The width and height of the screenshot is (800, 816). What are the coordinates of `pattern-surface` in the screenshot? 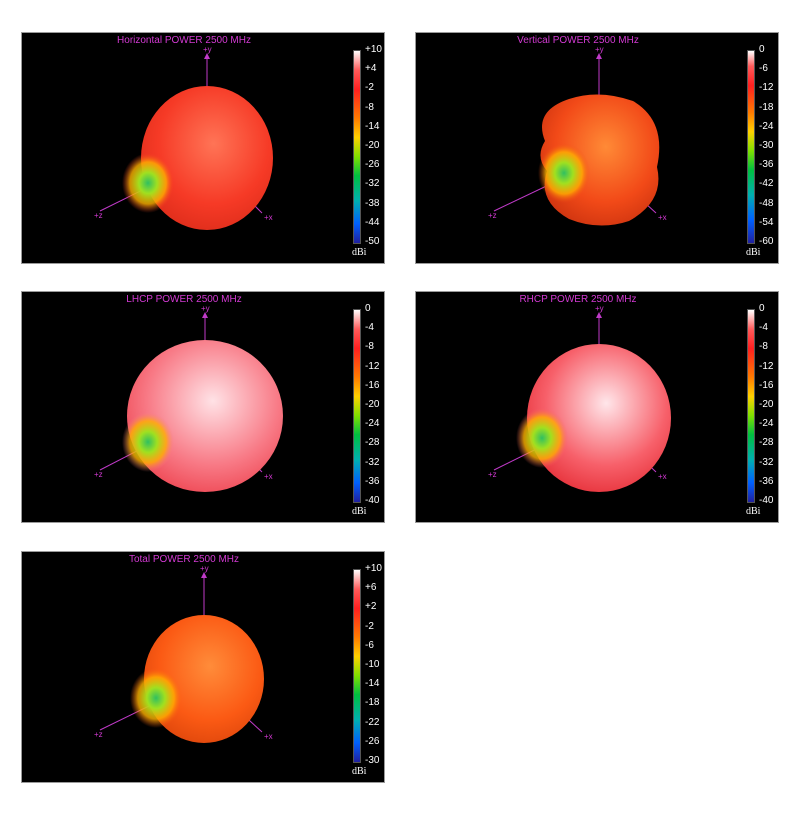 It's located at (207, 158).